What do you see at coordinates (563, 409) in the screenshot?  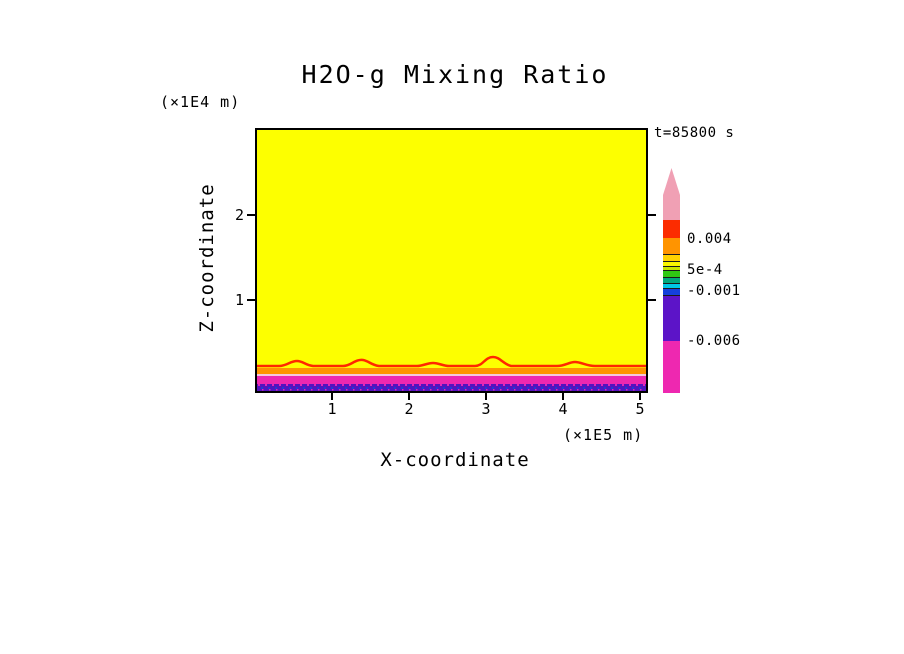 I see `x-tick-label-4: 4` at bounding box center [563, 409].